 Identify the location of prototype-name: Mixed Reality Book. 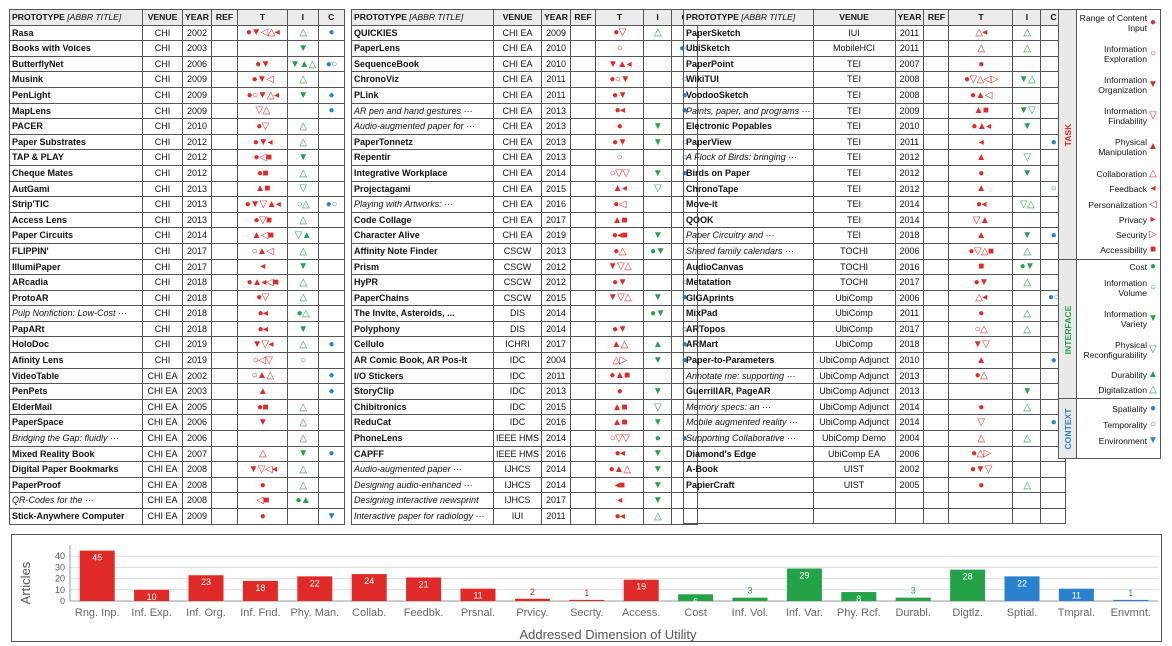
(76, 454).